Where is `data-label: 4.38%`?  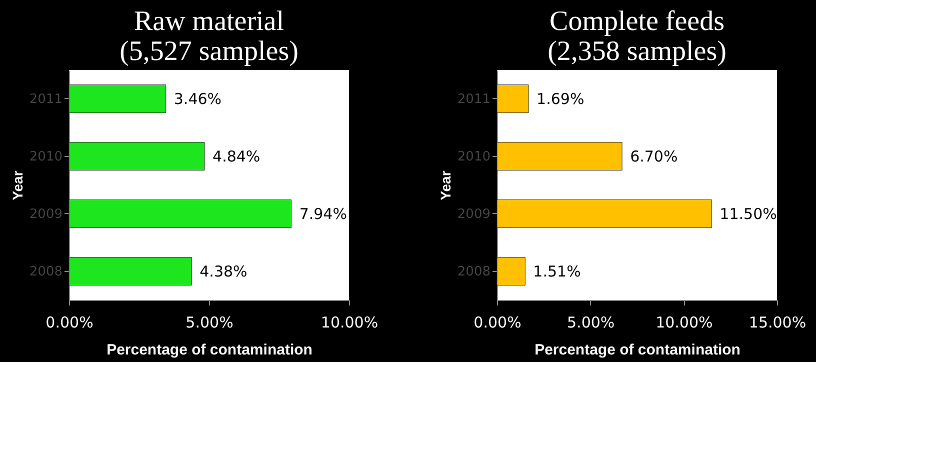 data-label: 4.38% is located at coordinates (224, 271).